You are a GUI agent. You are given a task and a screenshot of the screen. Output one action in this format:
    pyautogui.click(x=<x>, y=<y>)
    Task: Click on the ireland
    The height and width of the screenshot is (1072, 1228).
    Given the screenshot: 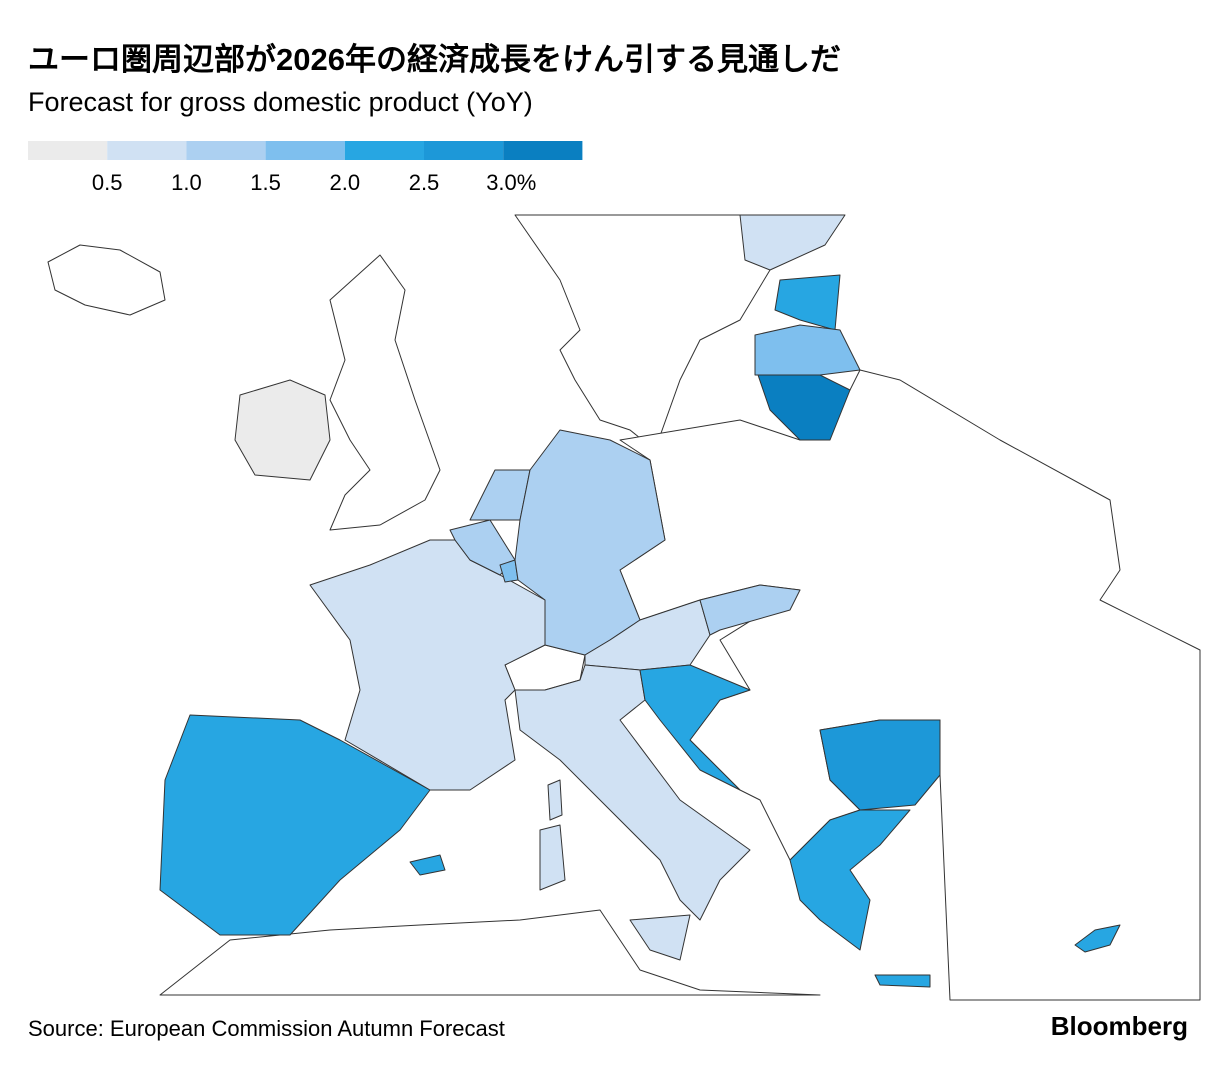 What is the action you would take?
    pyautogui.click(x=282, y=430)
    